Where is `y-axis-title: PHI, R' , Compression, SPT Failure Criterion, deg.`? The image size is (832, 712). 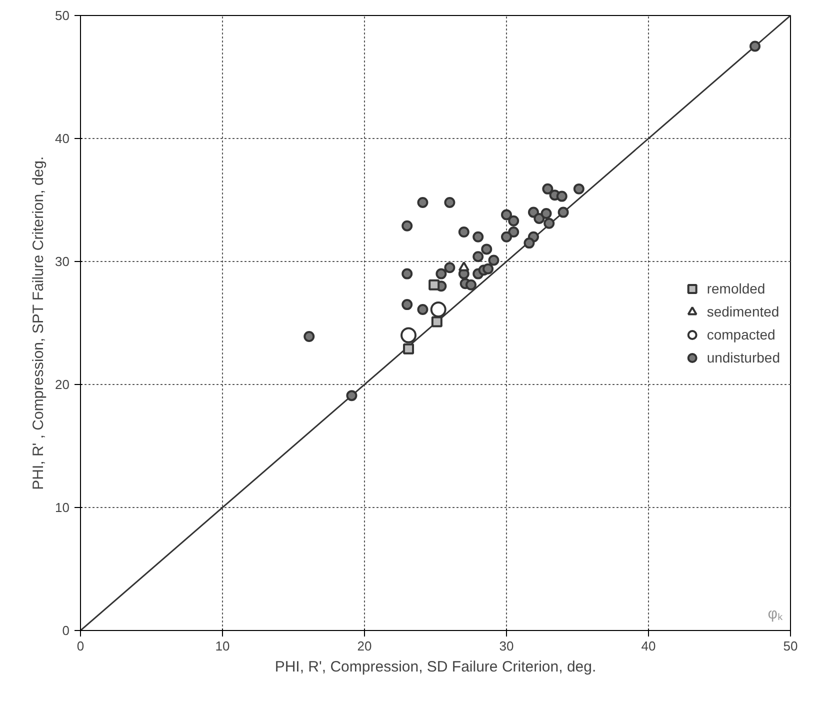 y-axis-title: PHI, R' , Compression, SPT Failure Criterion, deg. is located at coordinates (39, 323).